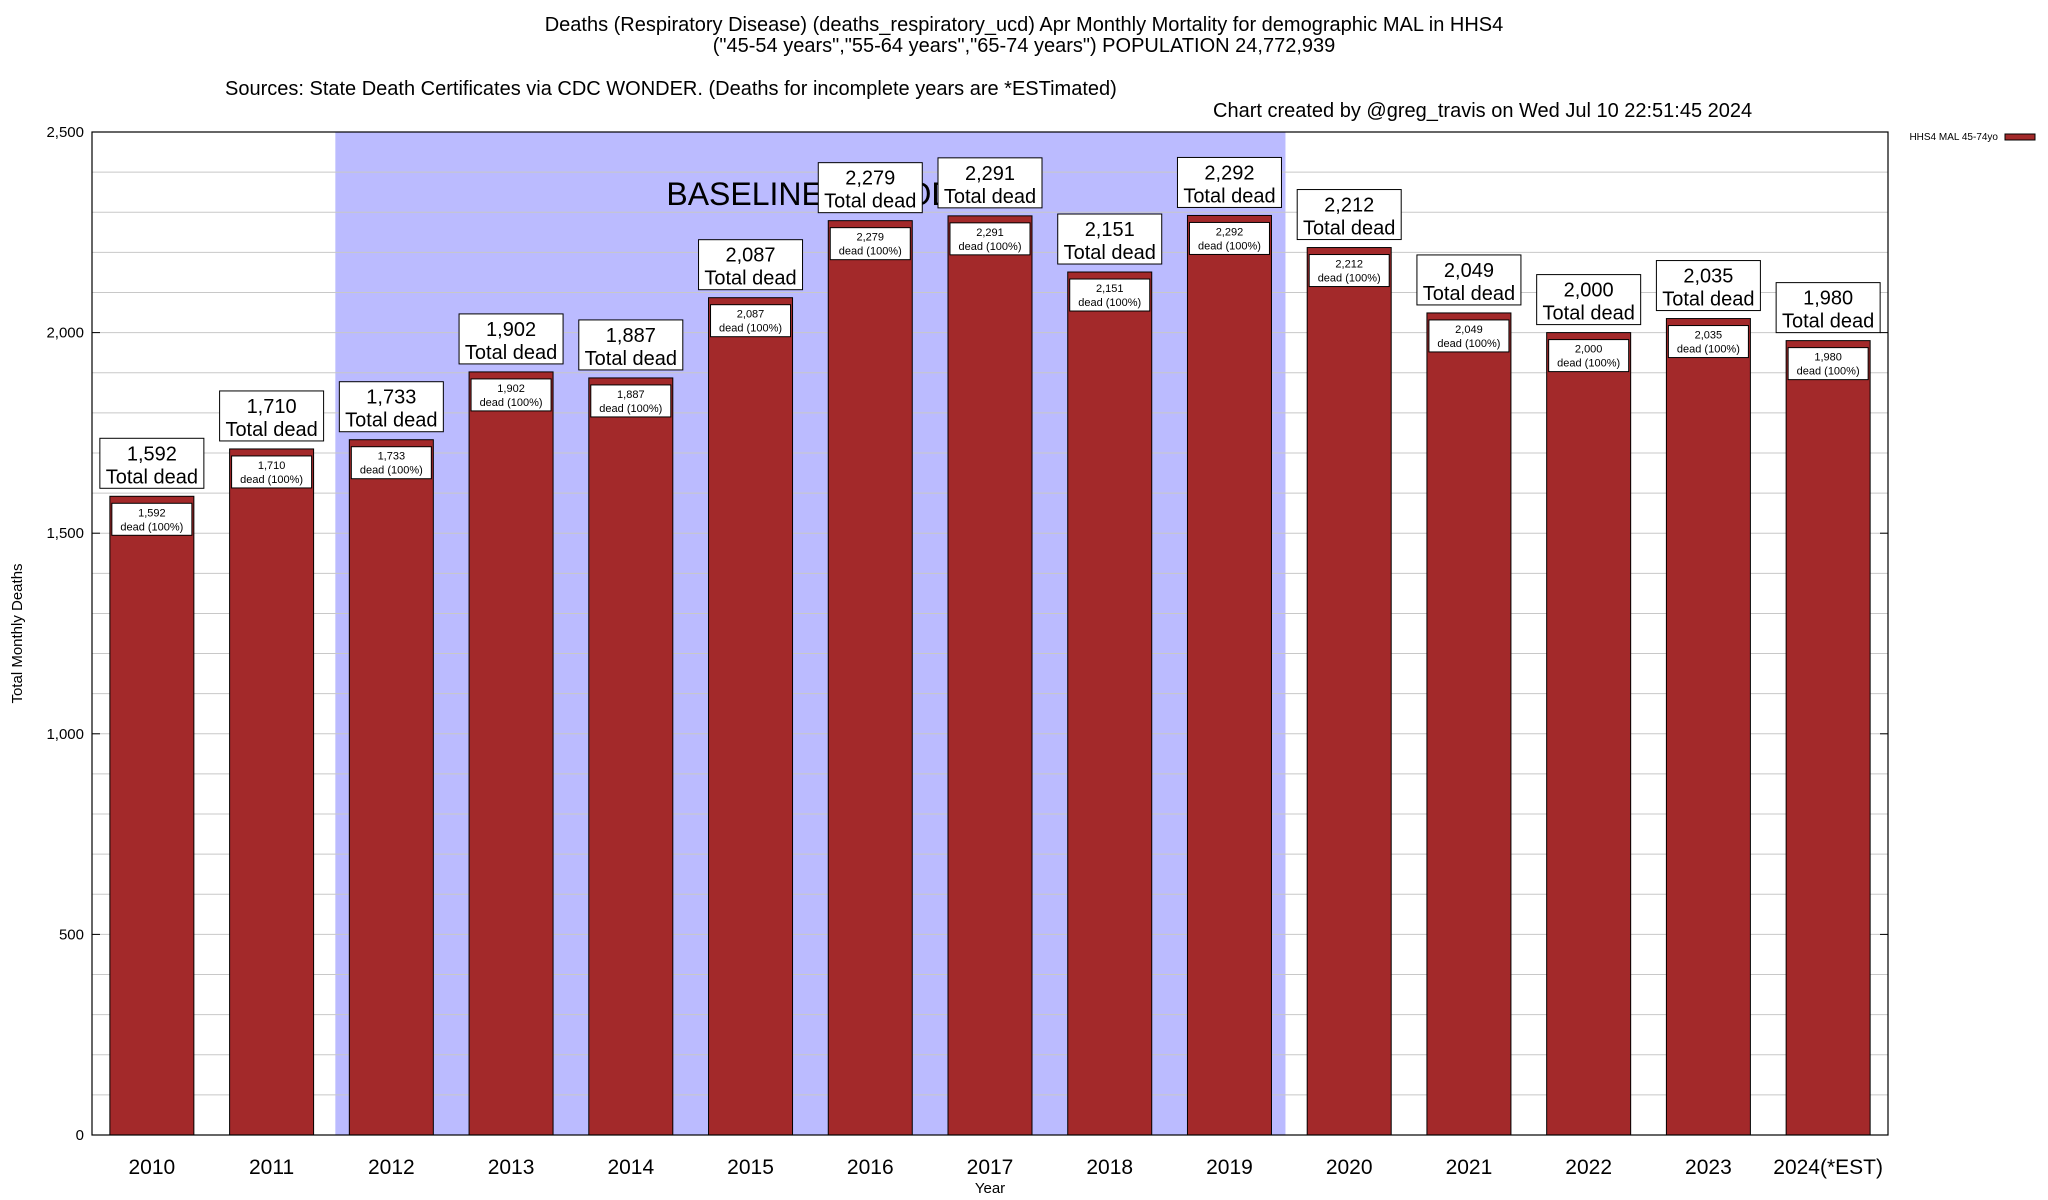 This screenshot has height=1200, width=2048. I want to click on x-tick-label: 2016, so click(870, 1167).